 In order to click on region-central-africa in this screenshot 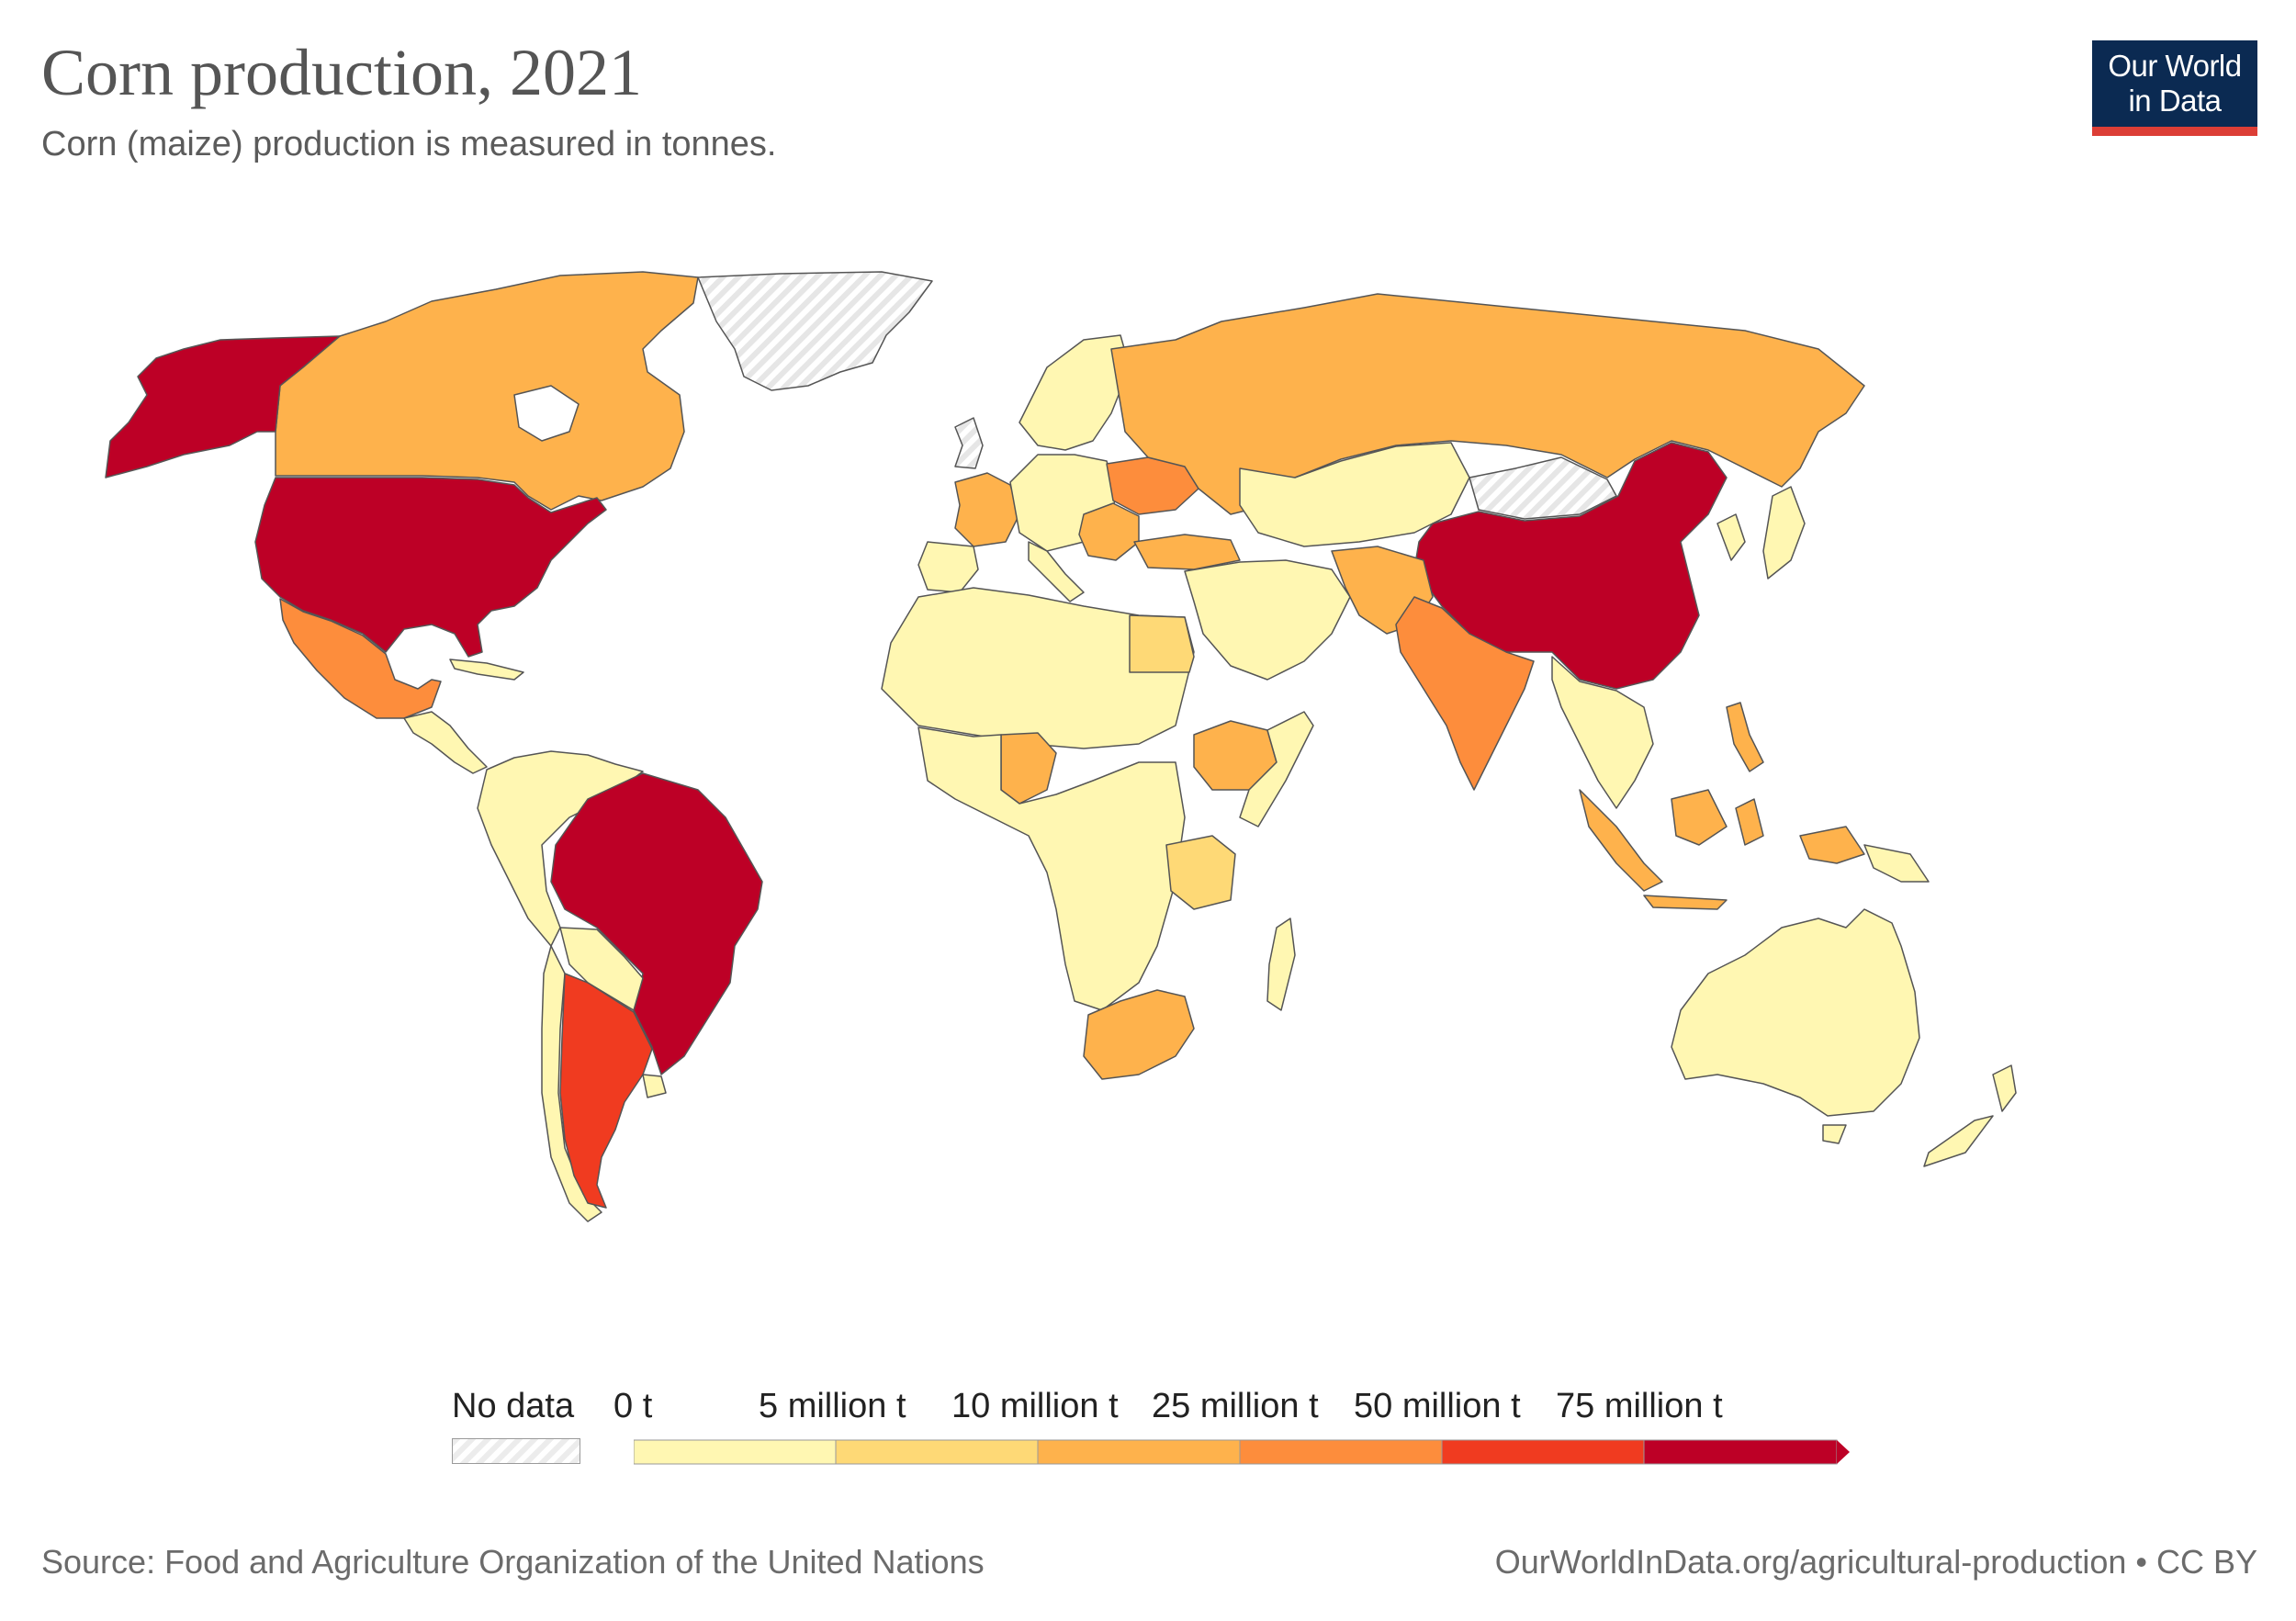, I will do `click(1051, 868)`.